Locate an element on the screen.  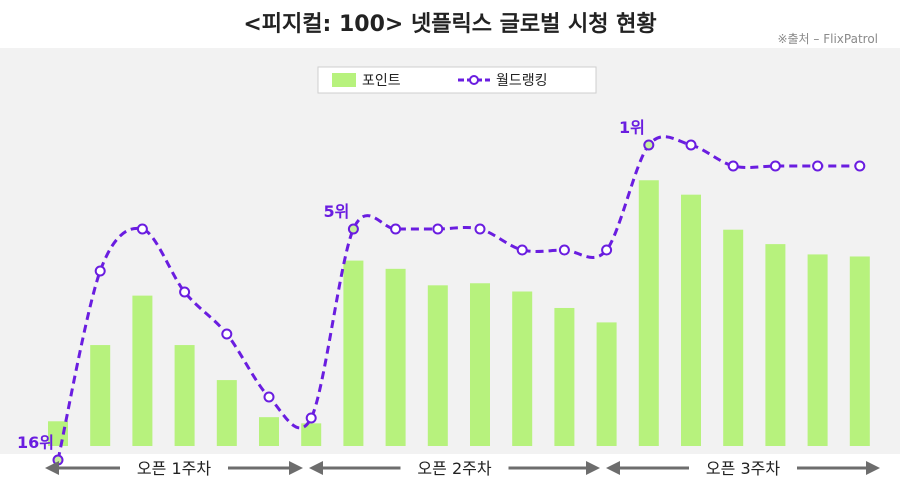
rank-label-0: 16위 is located at coordinates (35, 442).